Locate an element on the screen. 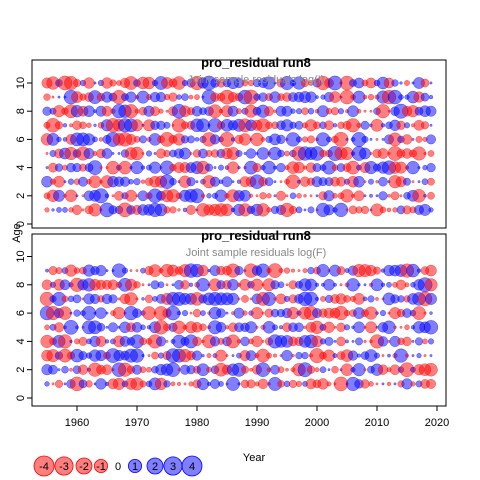 Image resolution: width=480 pixels, height=480 pixels. x-axis: 1960 1970 1980 1990 2000 2010 2020 is located at coordinates (257, 417).